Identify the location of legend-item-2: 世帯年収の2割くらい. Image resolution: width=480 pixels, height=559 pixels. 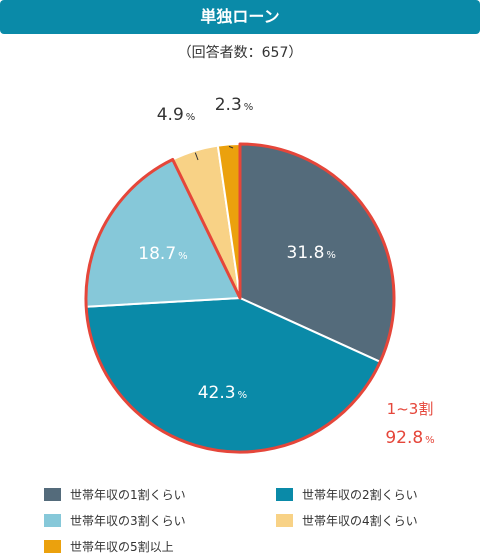
(347, 494).